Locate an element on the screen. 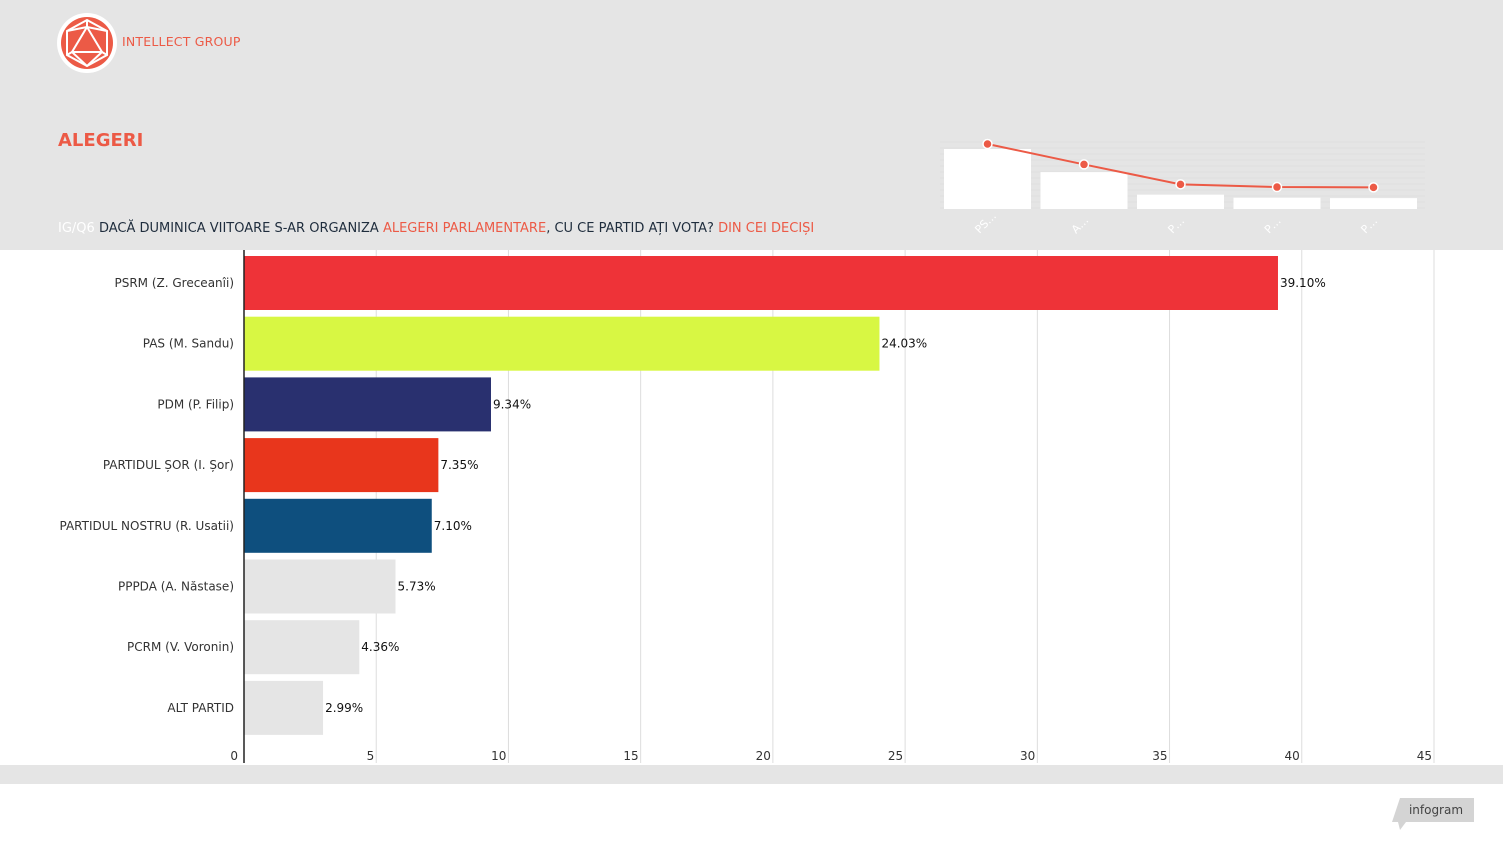  infogram-badge: infogram is located at coordinates (1433, 814).